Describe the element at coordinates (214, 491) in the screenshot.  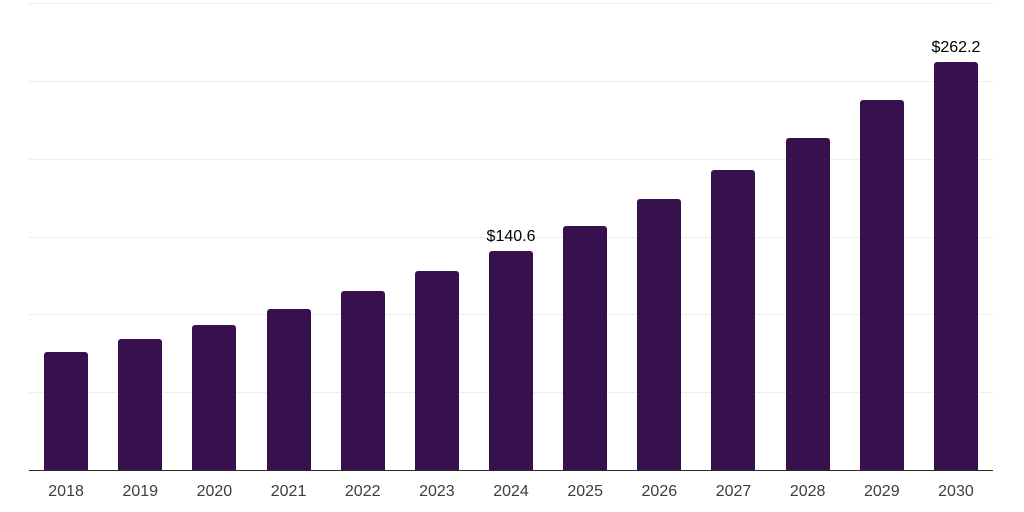
I see `x-tick-label-2020: 2020` at that location.